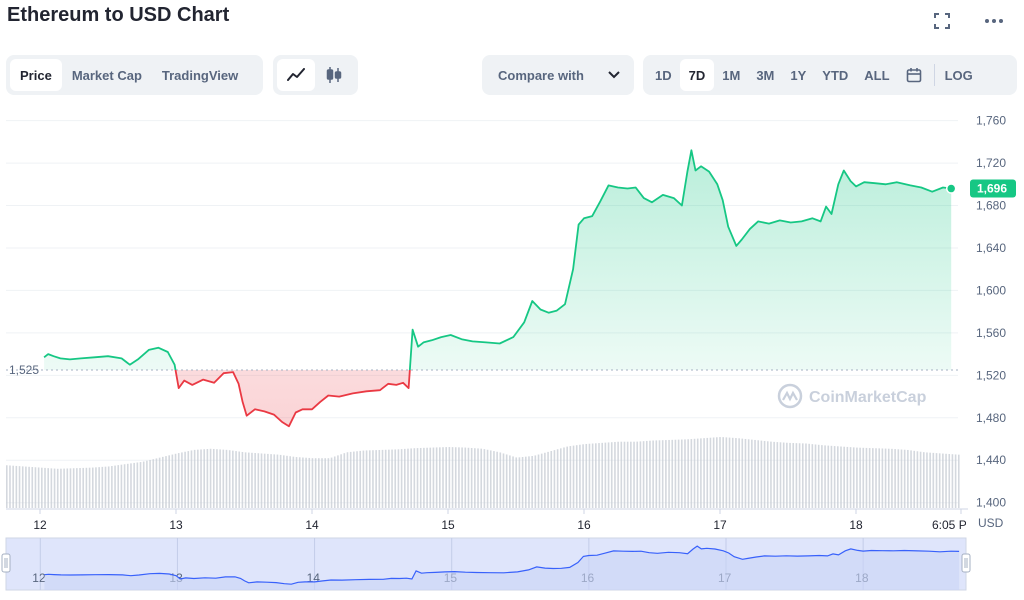  I want to click on range-all: ALL, so click(877, 75).